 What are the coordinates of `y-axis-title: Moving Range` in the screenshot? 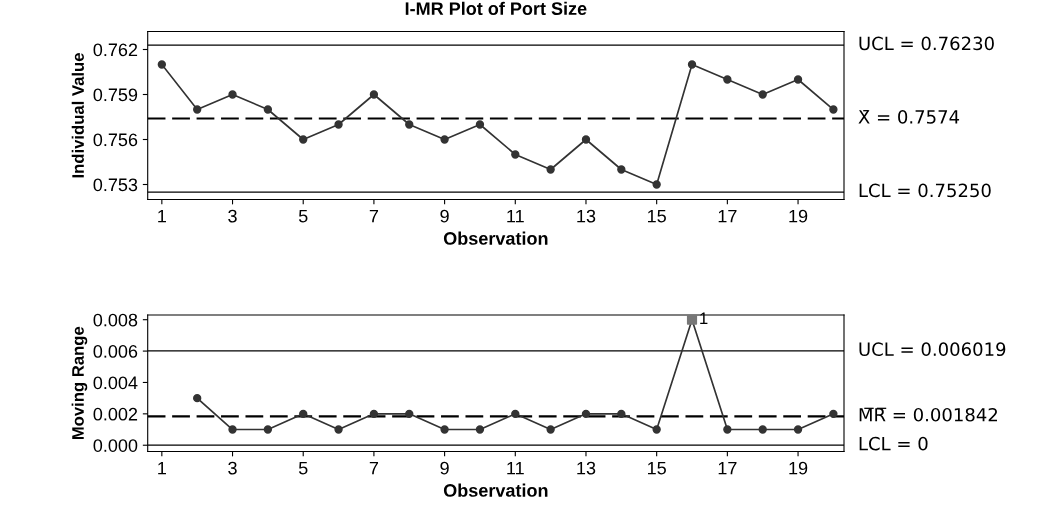 It's located at (79, 383).